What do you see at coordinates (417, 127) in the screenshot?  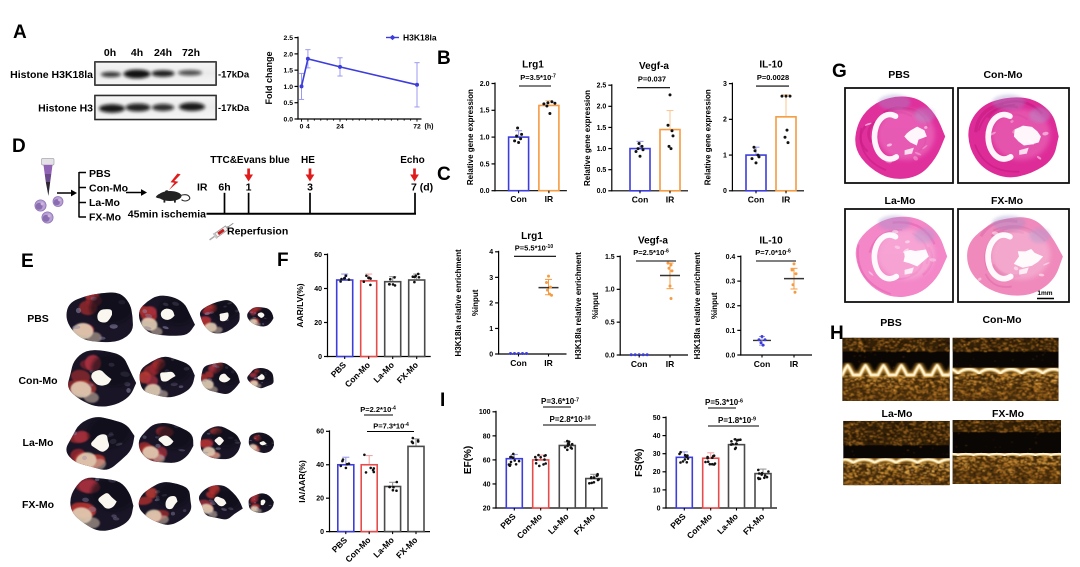 I see `svg-text: 72` at bounding box center [417, 127].